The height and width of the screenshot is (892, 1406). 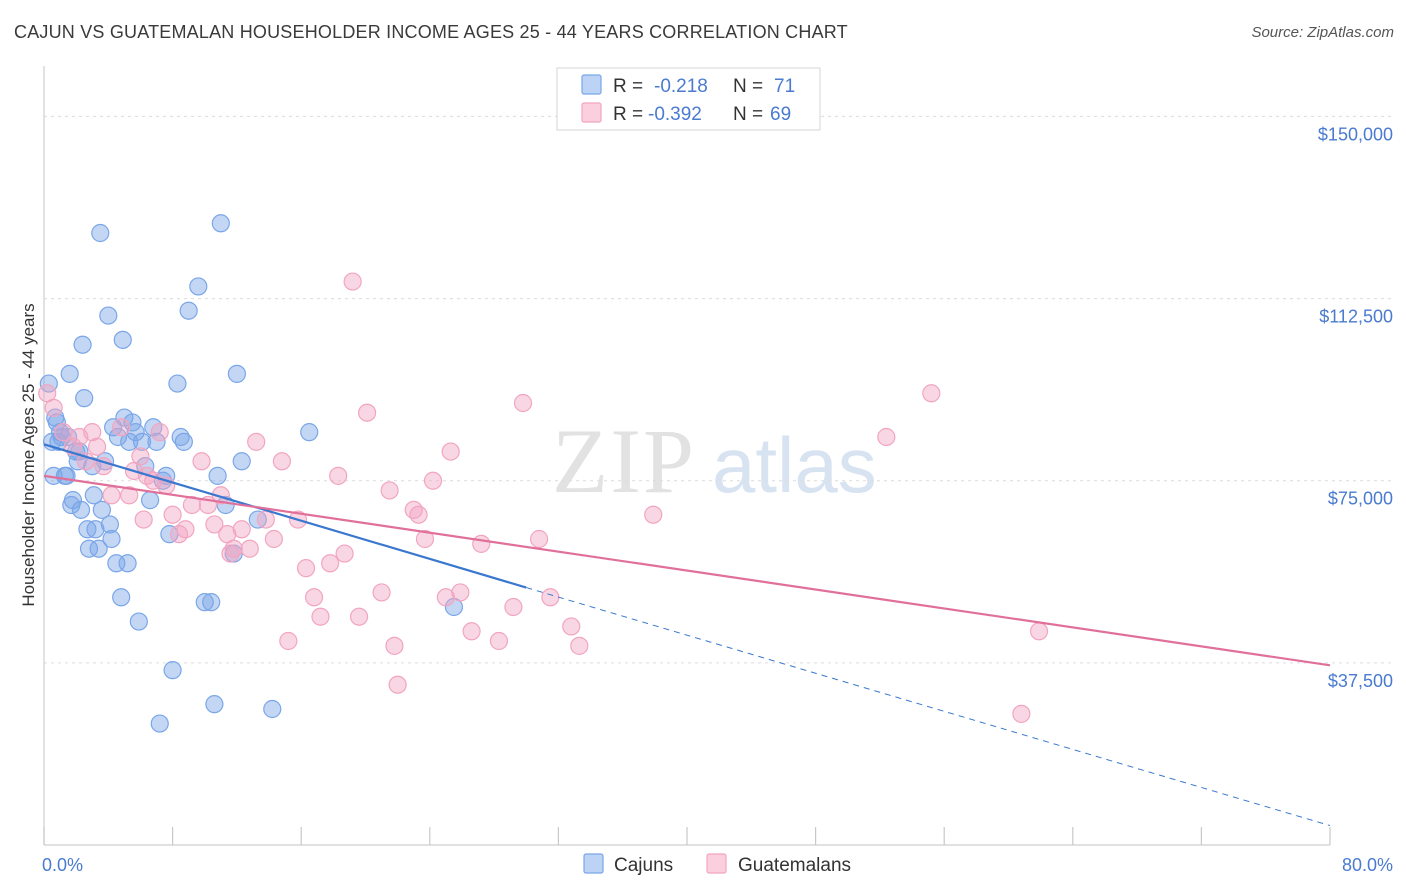 I want to click on watermark-atlas: atlas, so click(x=794, y=465).